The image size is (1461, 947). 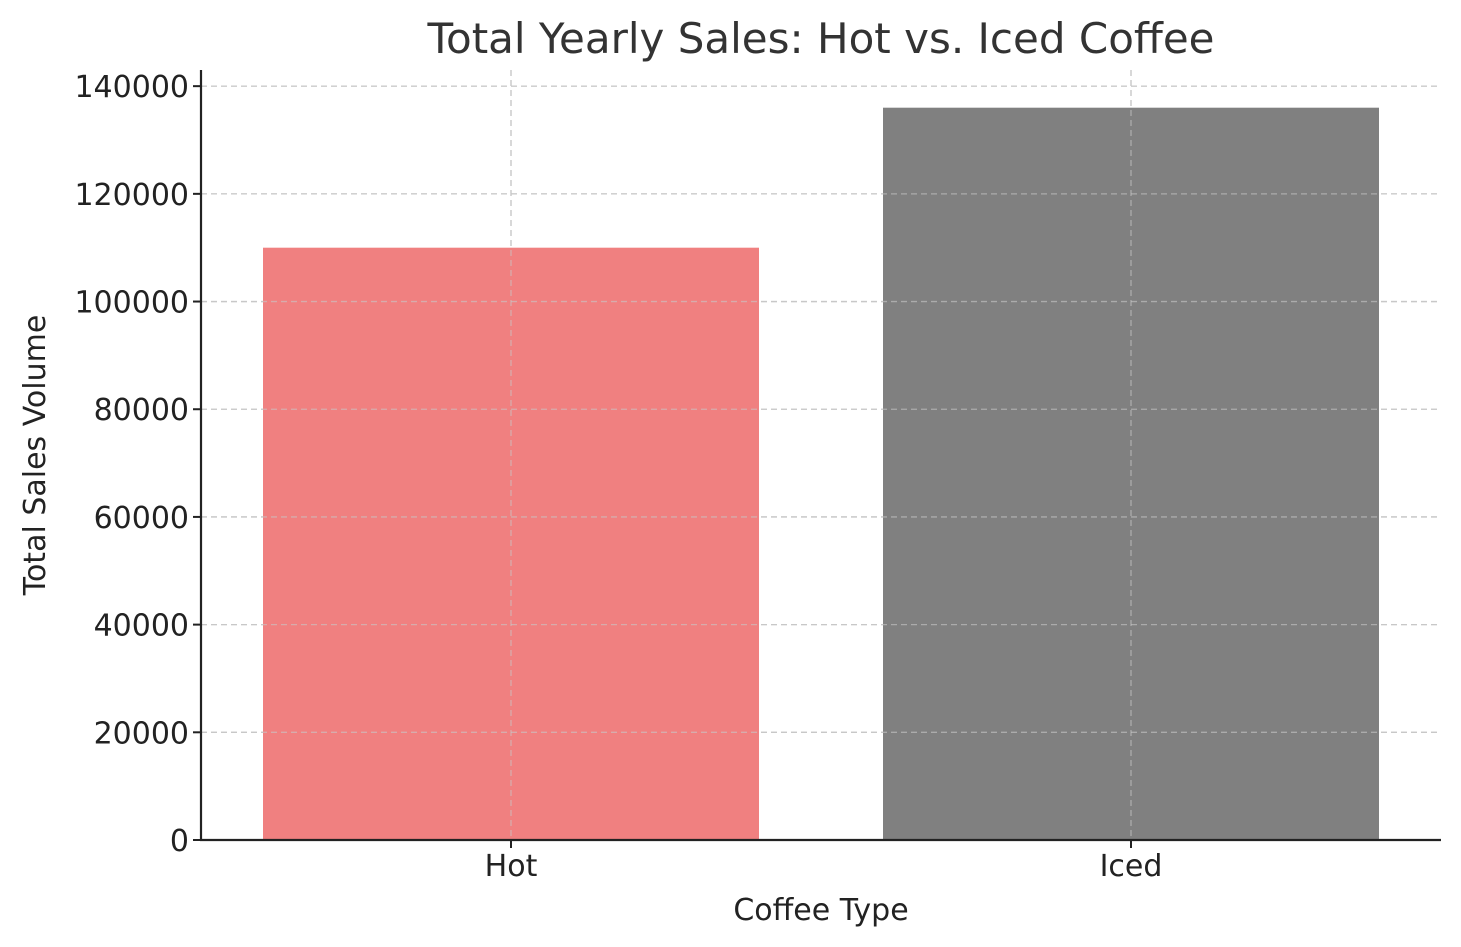 I want to click on y-tick-label: 0, so click(x=179, y=841).